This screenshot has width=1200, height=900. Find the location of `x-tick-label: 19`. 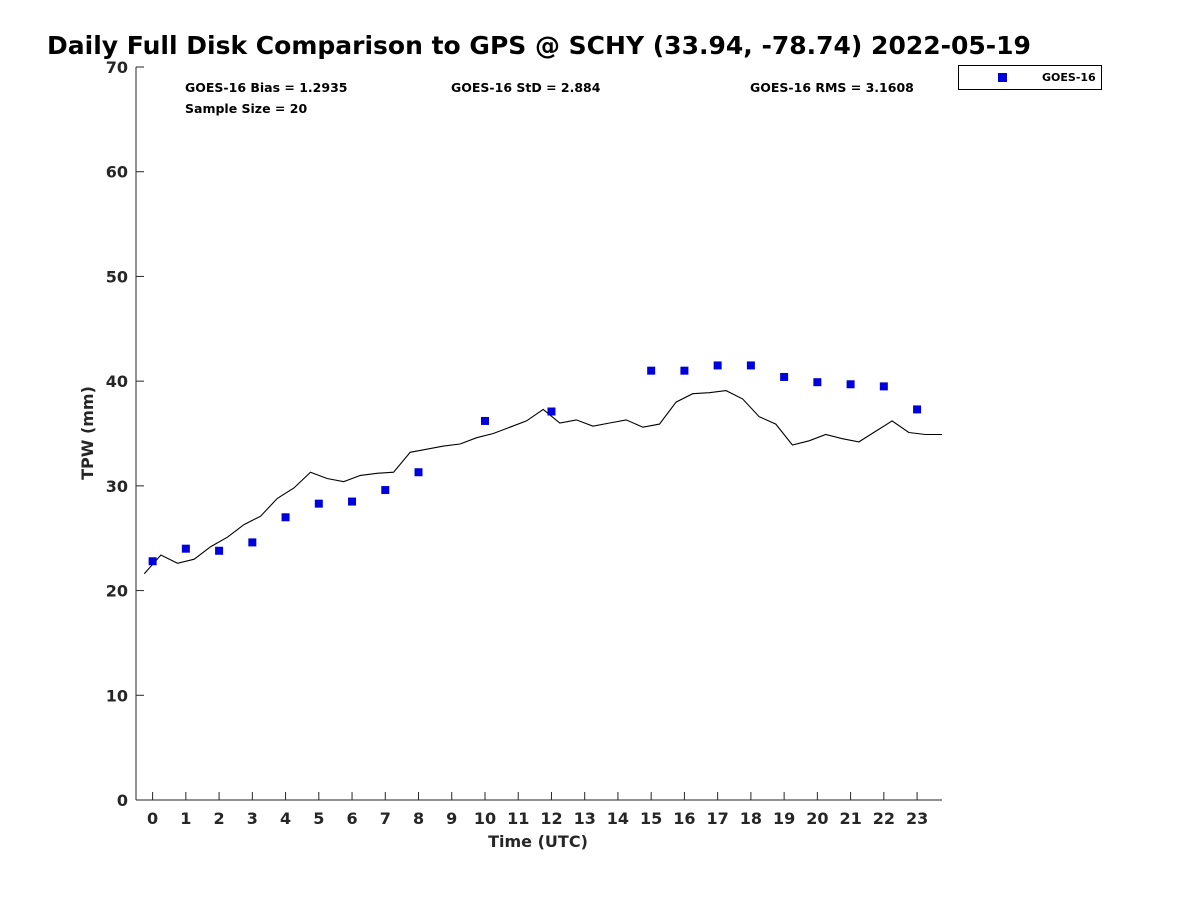

x-tick-label: 19 is located at coordinates (784, 818).